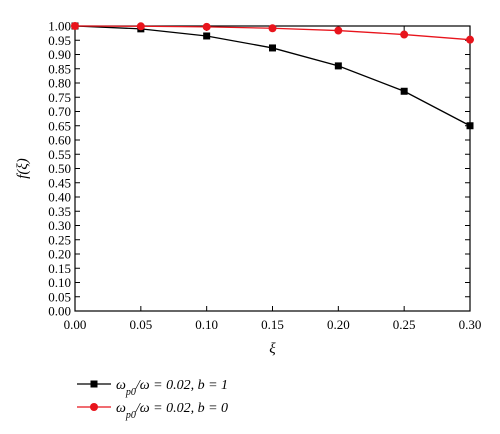 The height and width of the screenshot is (434, 500). I want to click on y-tick-label: 0.15, so click(59, 268).